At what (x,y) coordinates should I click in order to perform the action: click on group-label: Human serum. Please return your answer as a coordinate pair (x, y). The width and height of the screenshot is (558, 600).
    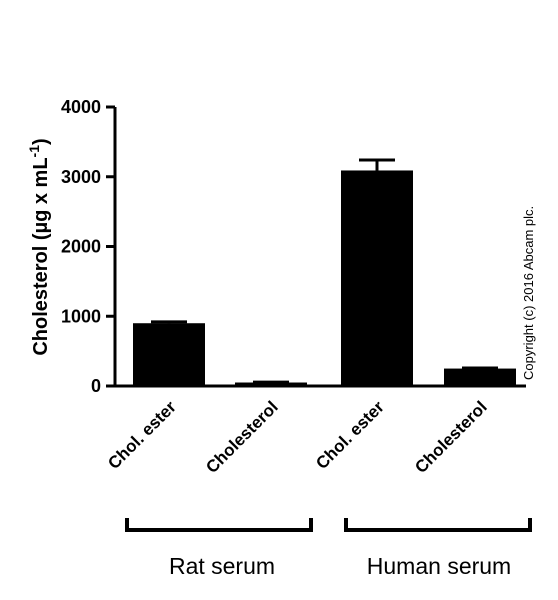
    Looking at the image, I should click on (439, 566).